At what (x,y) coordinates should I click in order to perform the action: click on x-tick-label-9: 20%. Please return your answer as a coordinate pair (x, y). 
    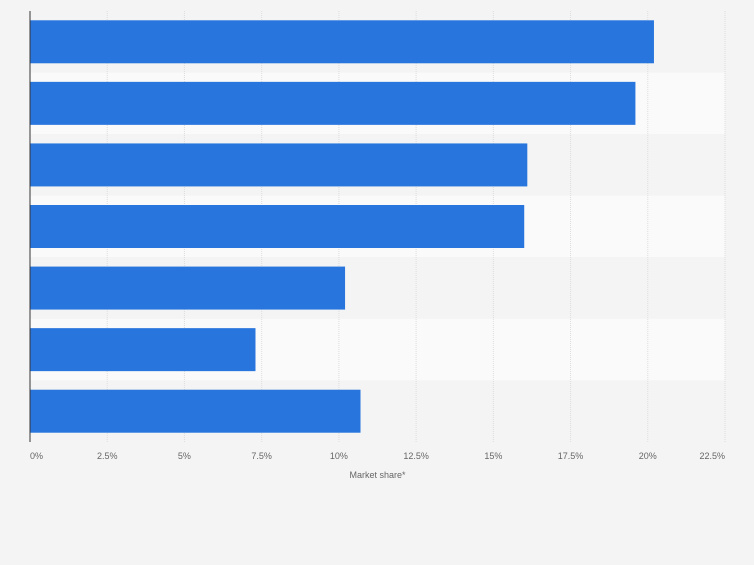
    Looking at the image, I should click on (648, 456).